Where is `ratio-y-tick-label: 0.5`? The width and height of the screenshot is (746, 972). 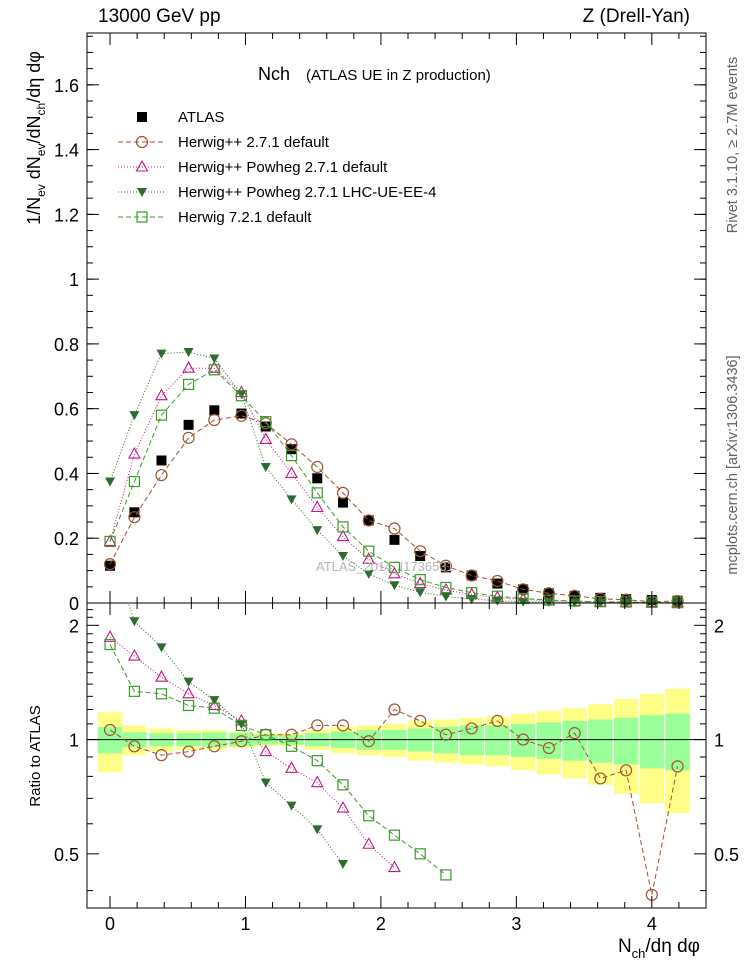
ratio-y-tick-label: 0.5 is located at coordinates (66, 855).